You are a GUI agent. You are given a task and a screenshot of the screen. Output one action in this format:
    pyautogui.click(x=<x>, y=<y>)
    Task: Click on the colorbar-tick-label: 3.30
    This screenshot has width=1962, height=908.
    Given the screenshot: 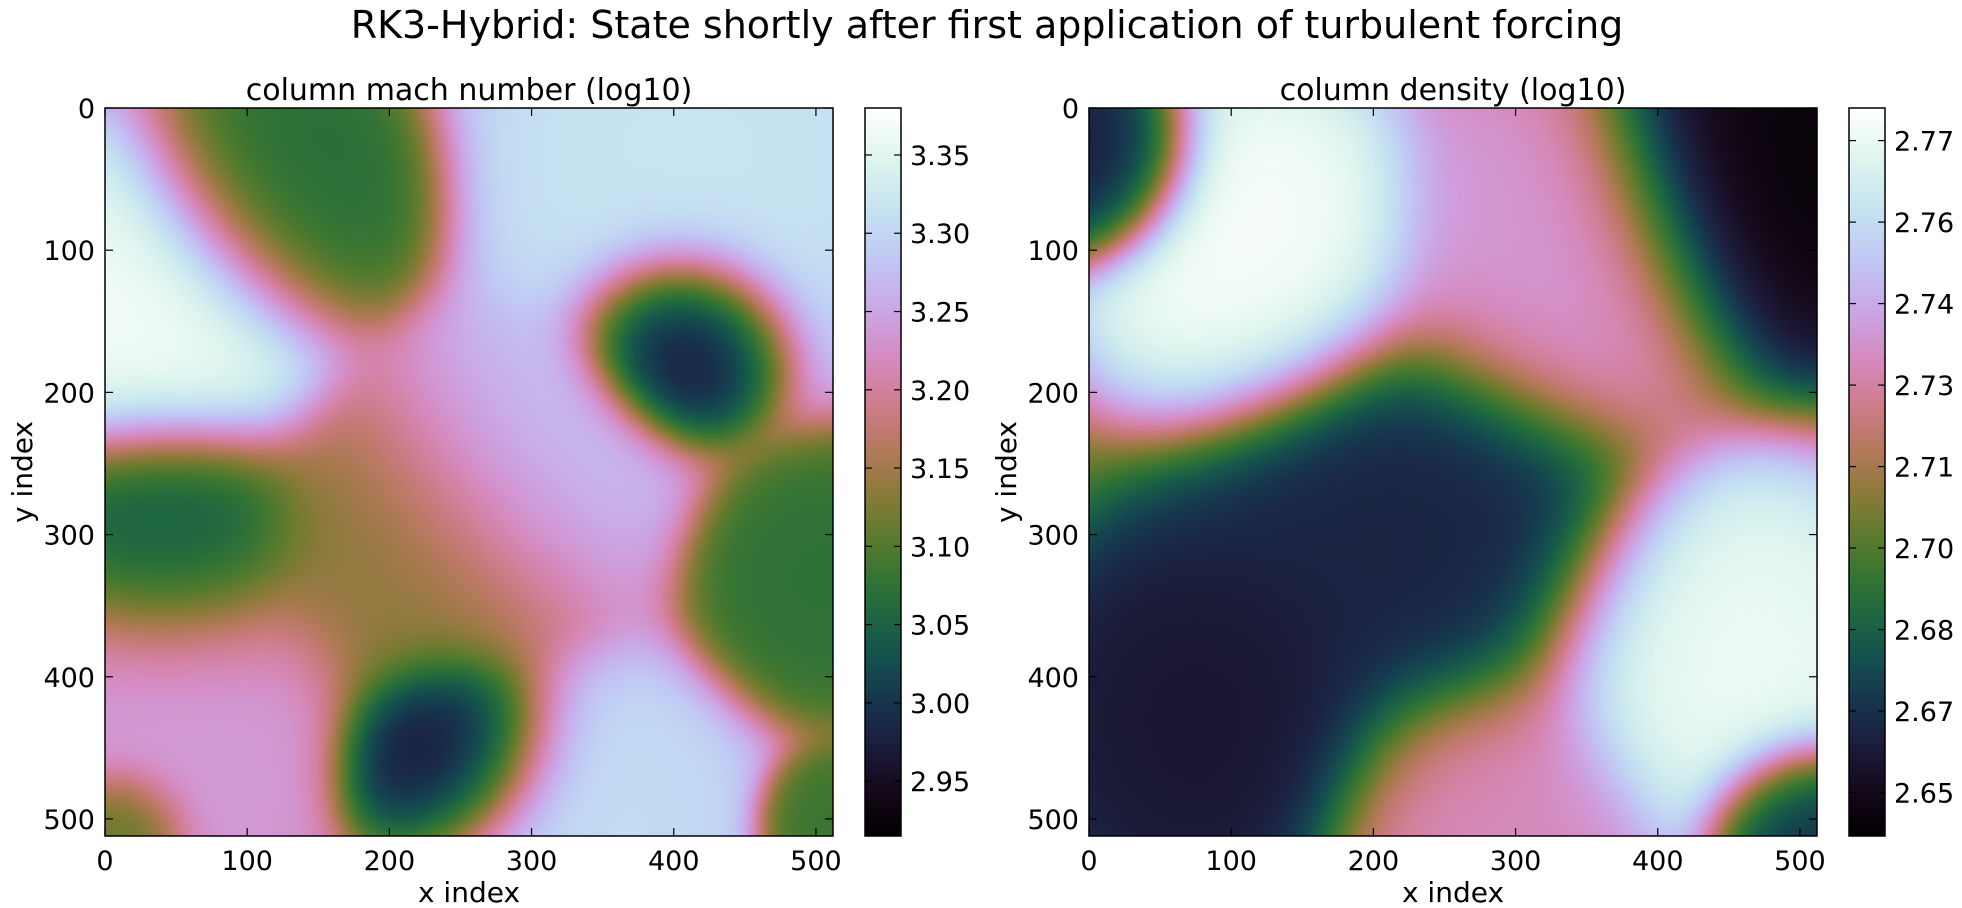 What is the action you would take?
    pyautogui.click(x=940, y=234)
    